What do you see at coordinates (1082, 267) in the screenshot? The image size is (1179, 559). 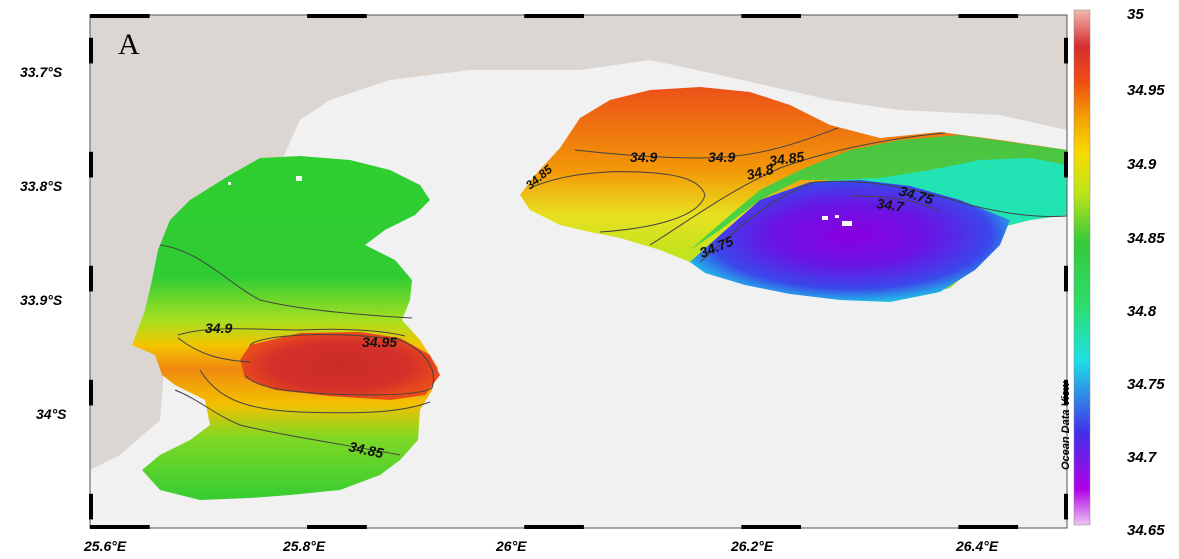 I see `colorbar` at bounding box center [1082, 267].